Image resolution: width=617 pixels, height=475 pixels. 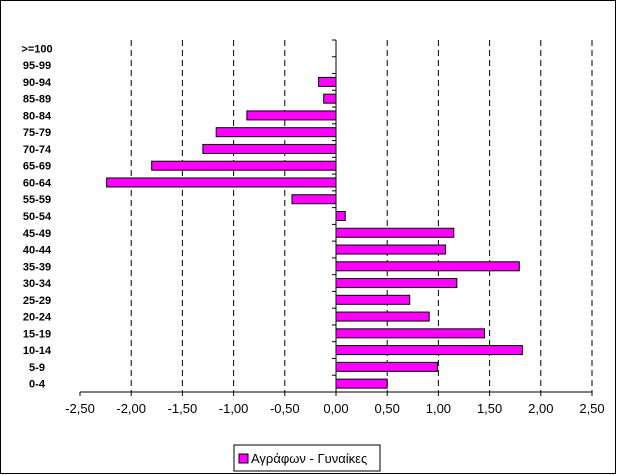 I want to click on x-tick-label-7: 1,00, so click(x=438, y=408).